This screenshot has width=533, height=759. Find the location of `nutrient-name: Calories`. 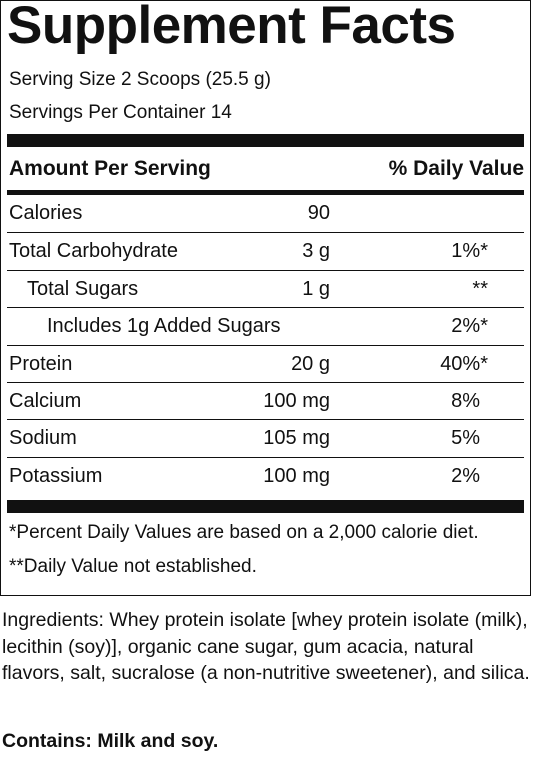

nutrient-name: Calories is located at coordinates (46, 213).